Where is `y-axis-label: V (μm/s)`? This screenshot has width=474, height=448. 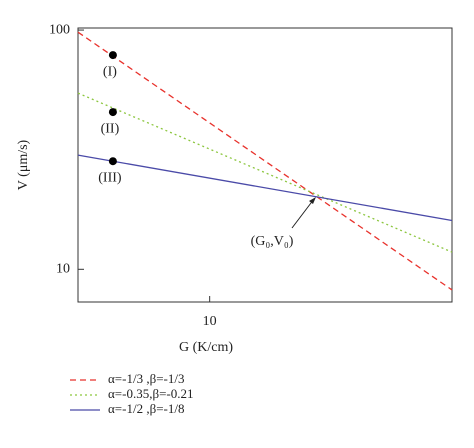 y-axis-label: V (μm/s) is located at coordinates (23, 164).